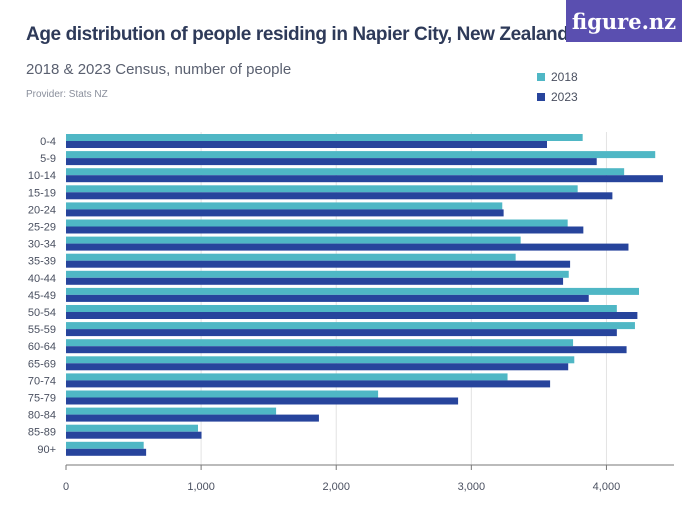 The height and width of the screenshot is (525, 700). I want to click on x-tick-label: 4,000, so click(607, 487).